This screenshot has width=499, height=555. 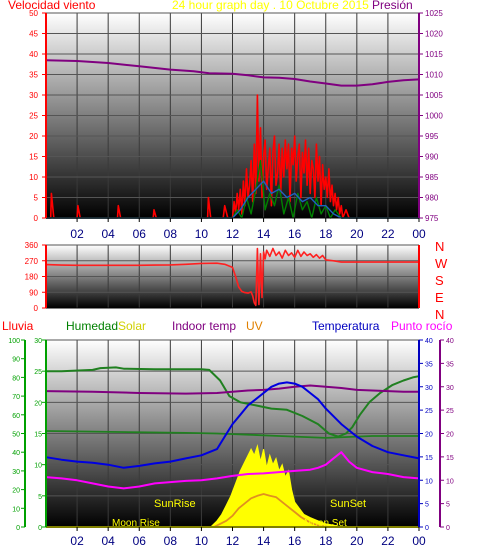 I want to click on panel-2-rain-label-40: 40, so click(x=16, y=453).